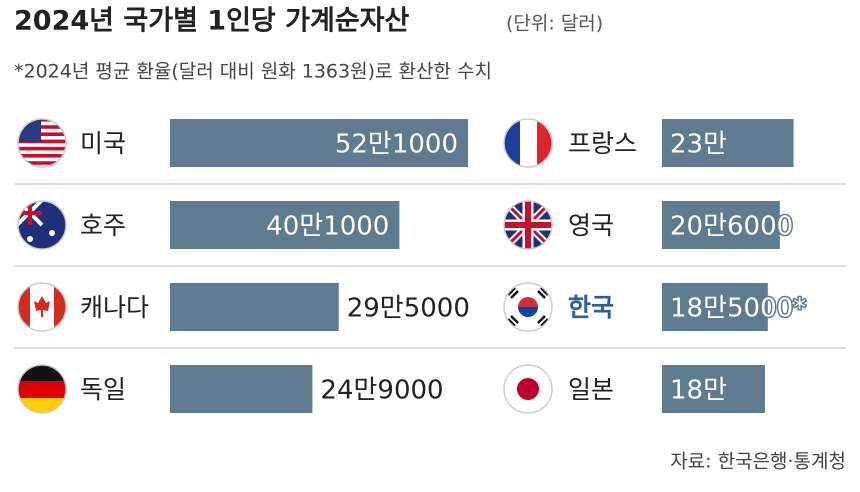 Image resolution: width=860 pixels, height=492 pixels. I want to click on category-label: 일본, so click(591, 389).